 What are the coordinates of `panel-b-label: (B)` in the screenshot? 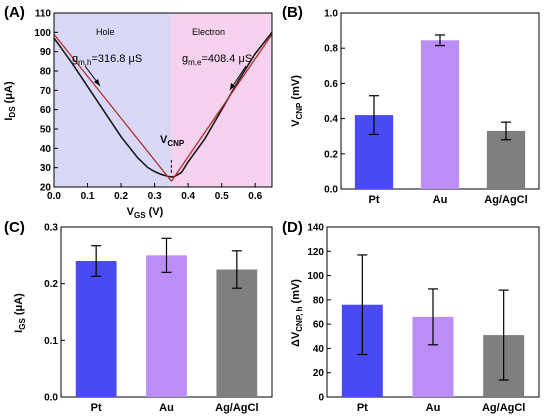 It's located at (292, 12).